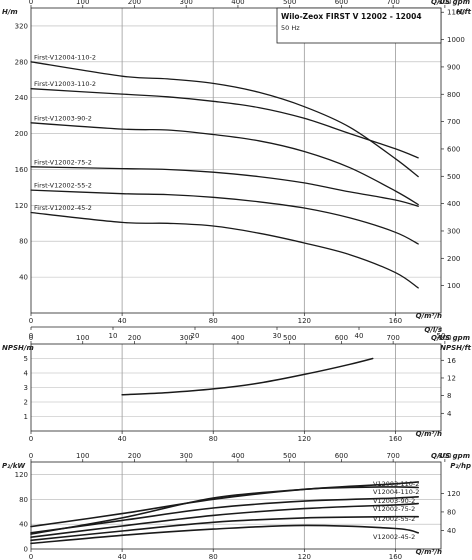 The height and width of the screenshot is (560, 472). What do you see at coordinates (395, 321) in the screenshot?
I see `head-x-tick-label: 160` at bounding box center [395, 321].